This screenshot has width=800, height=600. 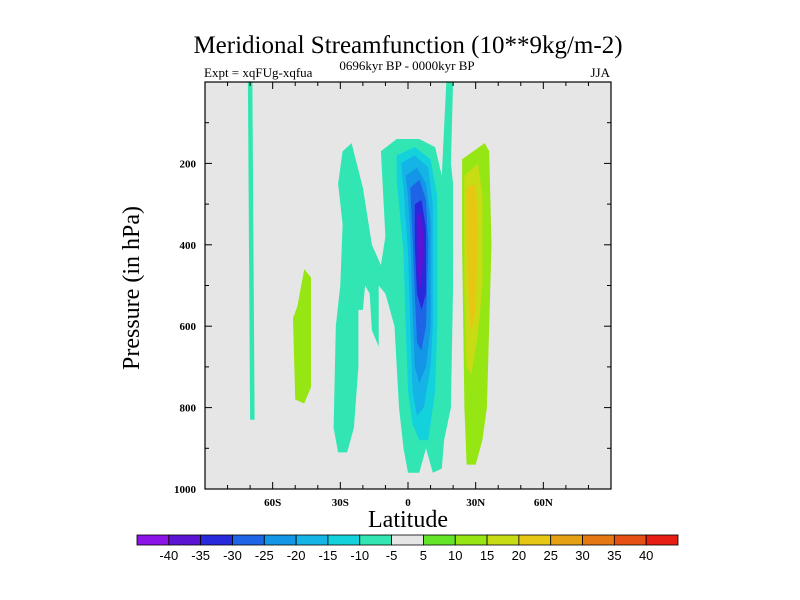 What do you see at coordinates (272, 503) in the screenshot?
I see `x-tick-label: 60S` at bounding box center [272, 503].